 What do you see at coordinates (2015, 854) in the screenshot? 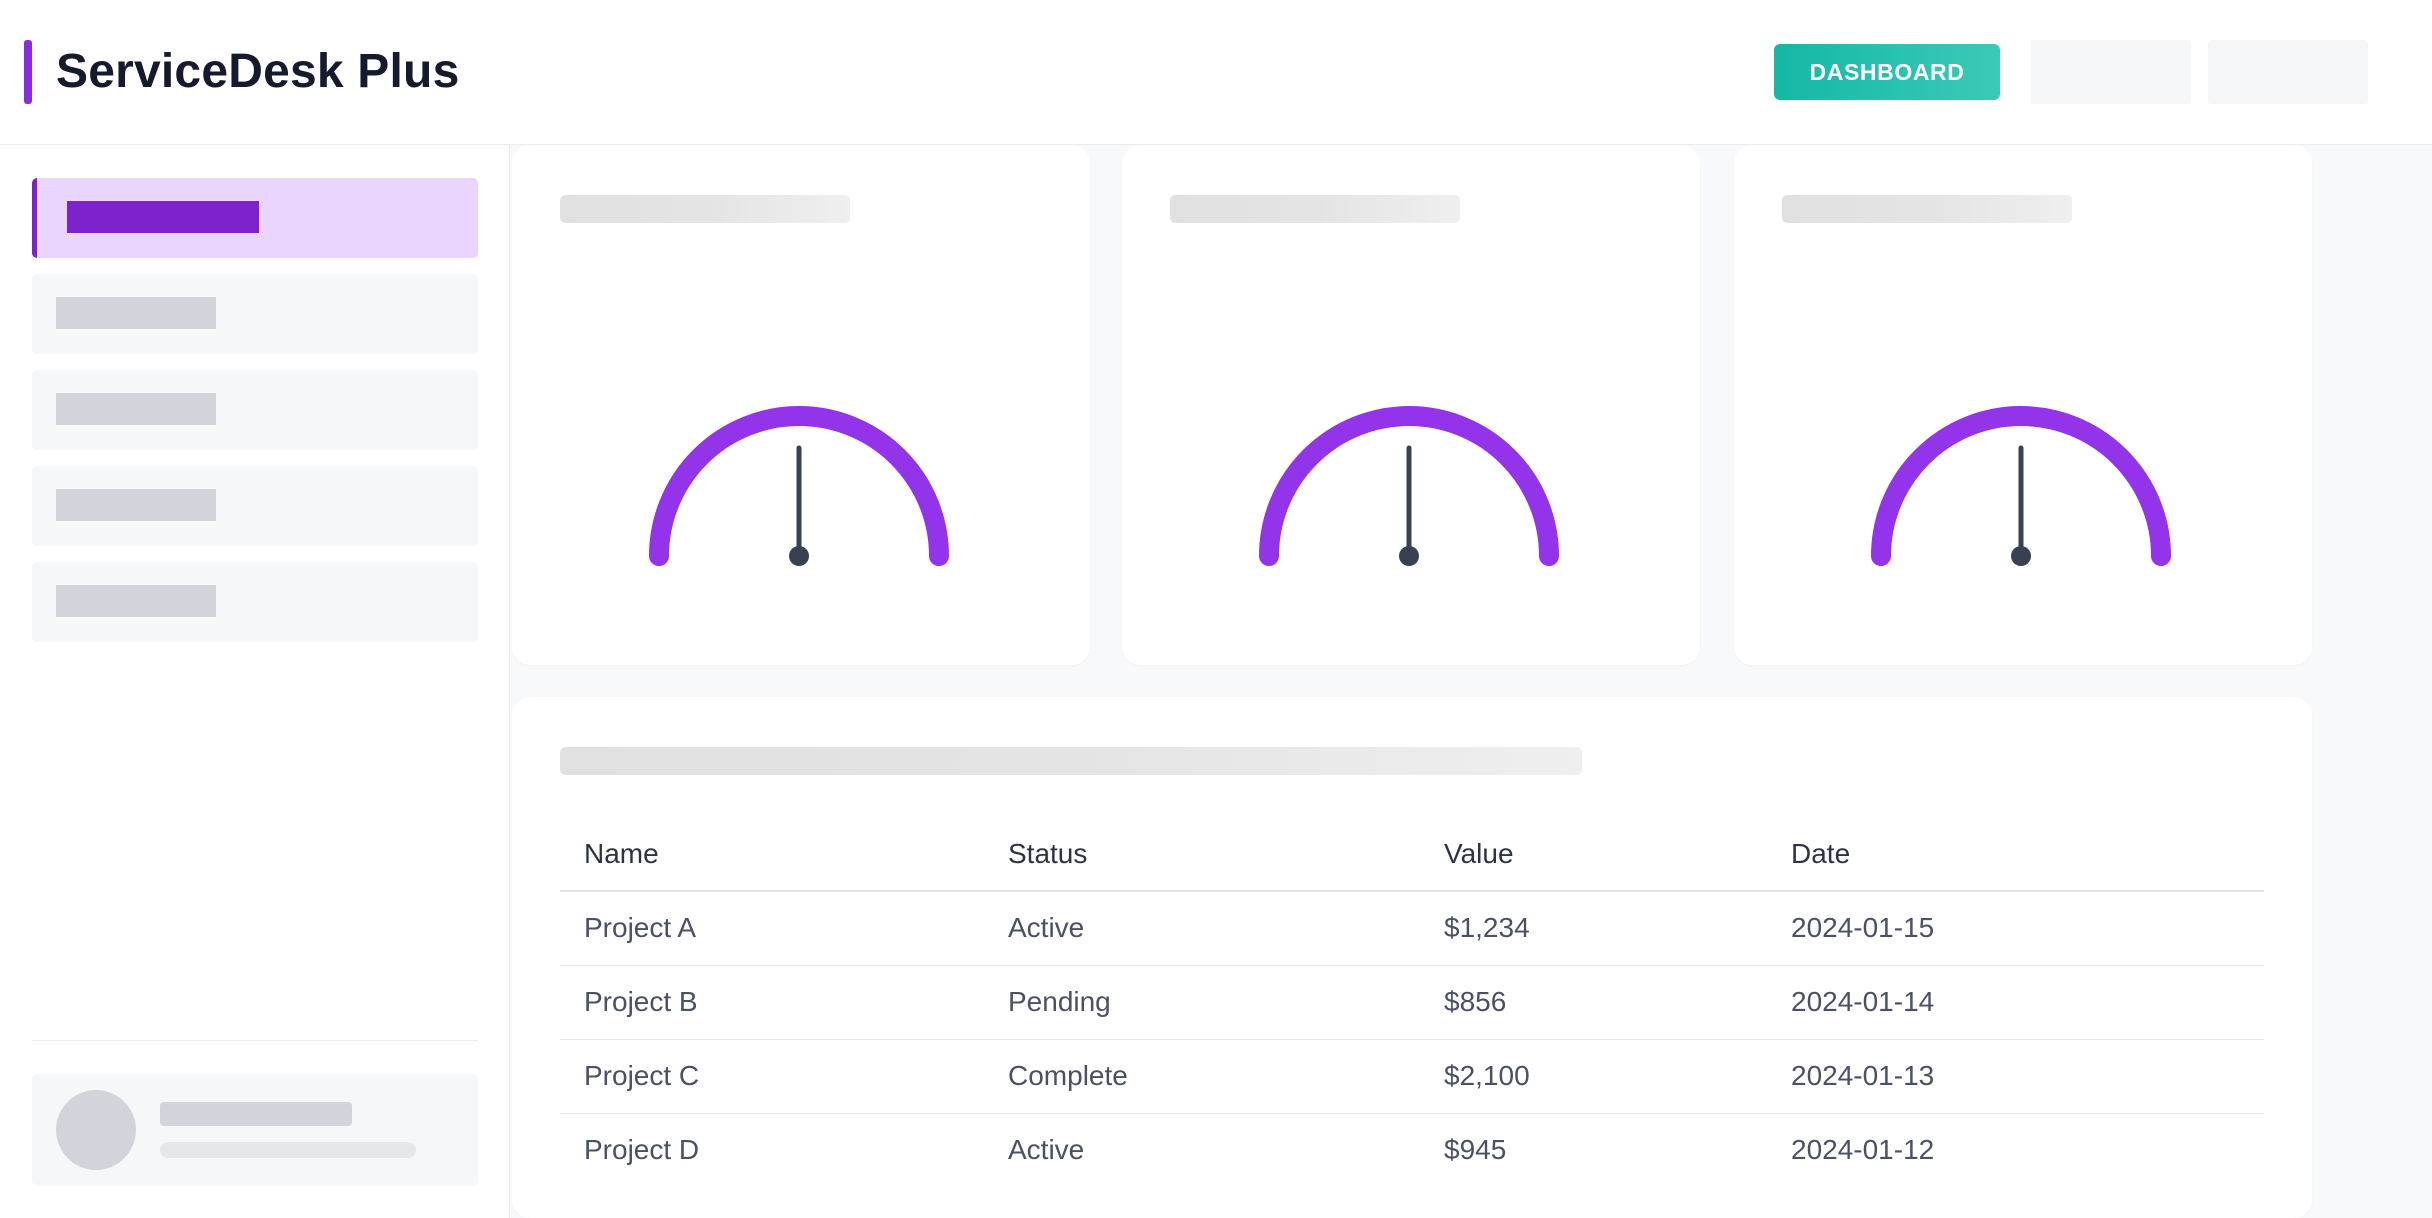
I see `column-header-date: Date` at bounding box center [2015, 854].